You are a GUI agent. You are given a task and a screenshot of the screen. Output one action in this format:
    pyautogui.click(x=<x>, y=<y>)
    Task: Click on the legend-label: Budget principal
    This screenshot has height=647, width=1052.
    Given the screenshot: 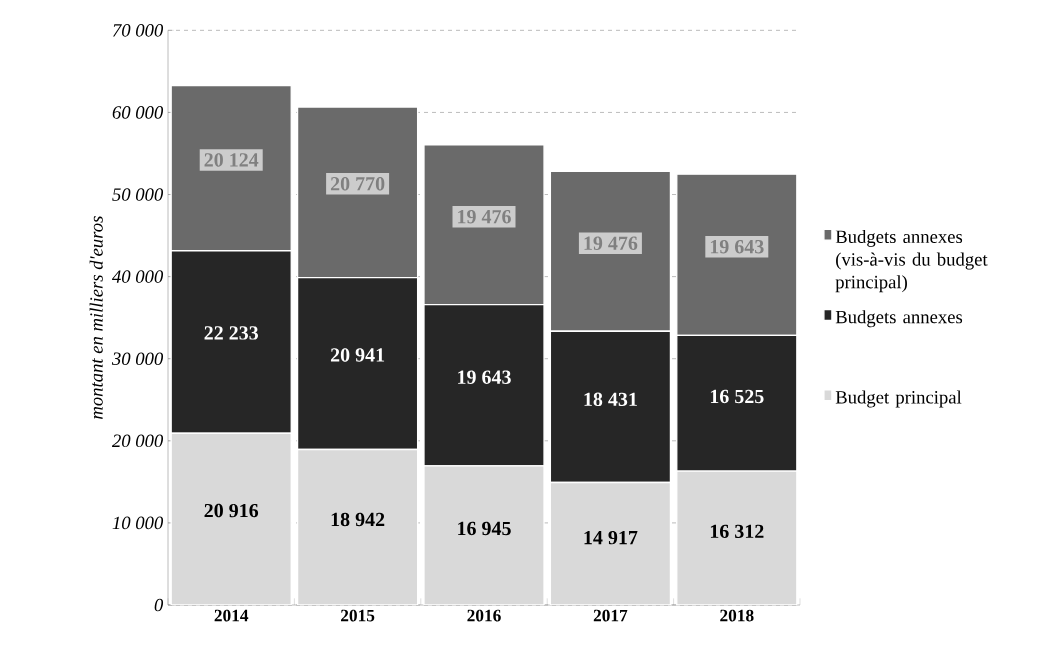 What is the action you would take?
    pyautogui.click(x=898, y=399)
    